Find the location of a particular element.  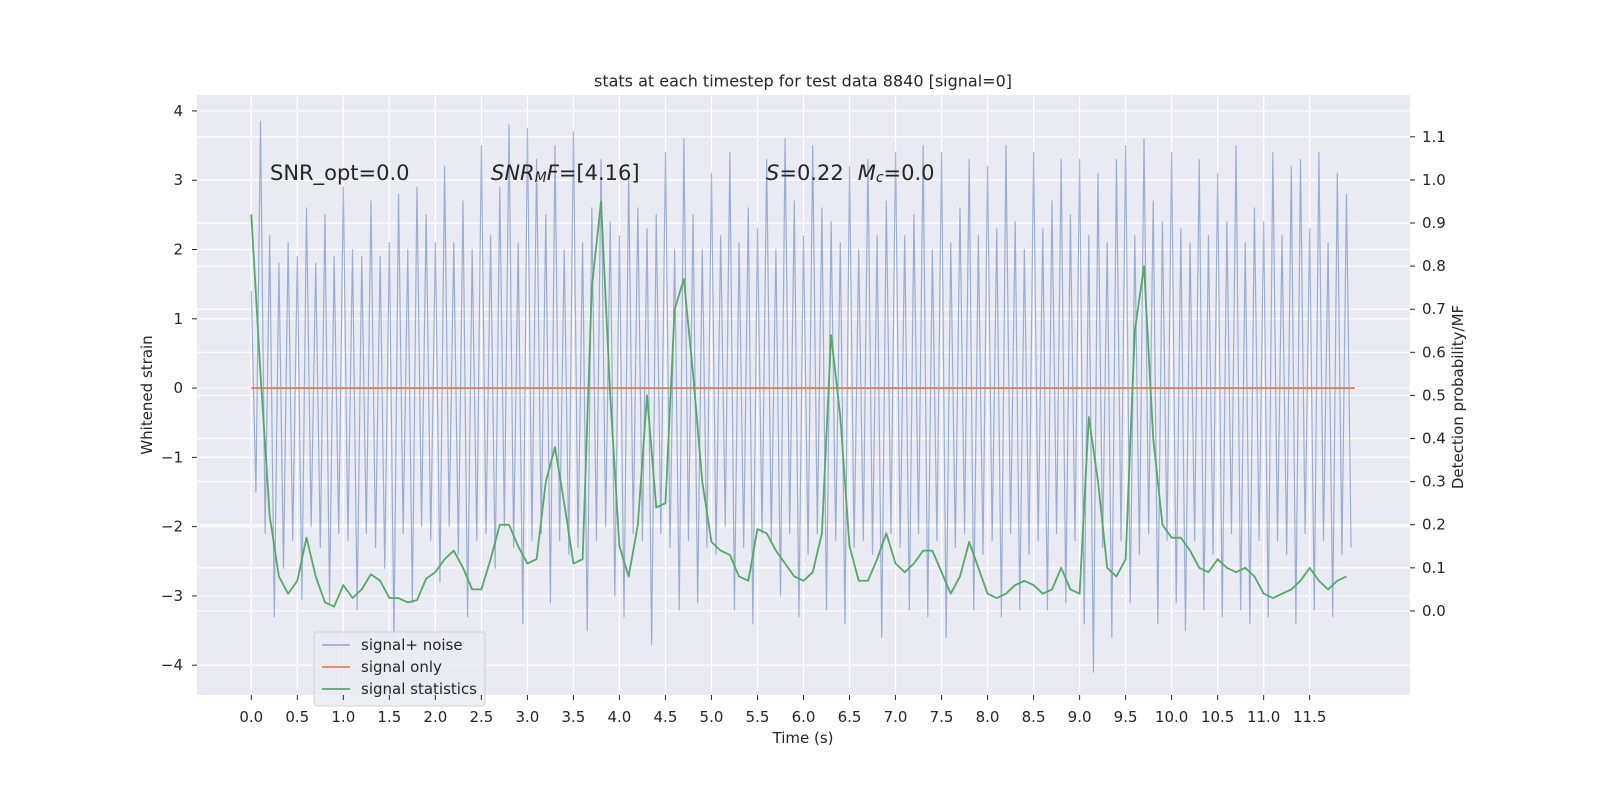

x-tick-label: 4.5 is located at coordinates (666, 717).